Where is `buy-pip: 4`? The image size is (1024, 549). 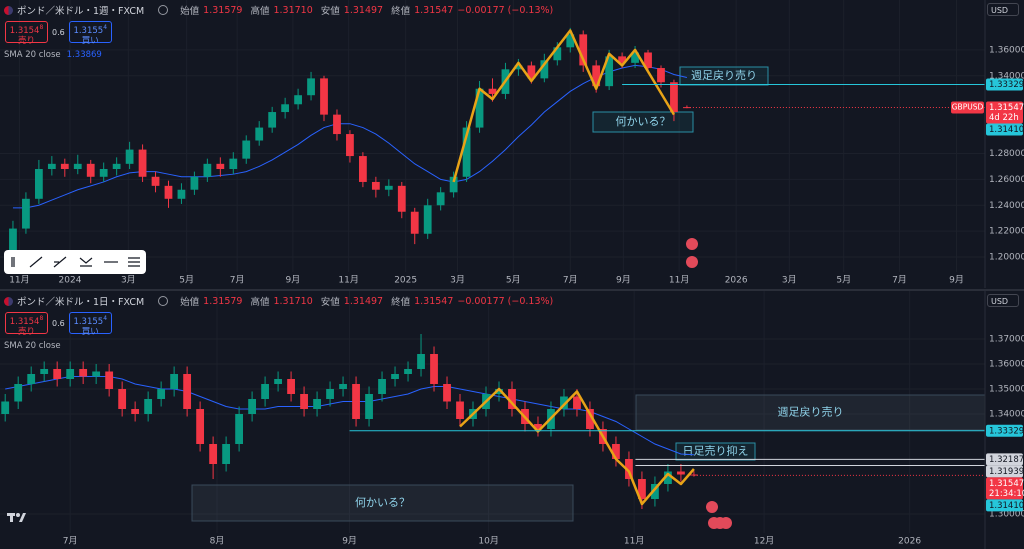 buy-pip: 4 is located at coordinates (105, 27).